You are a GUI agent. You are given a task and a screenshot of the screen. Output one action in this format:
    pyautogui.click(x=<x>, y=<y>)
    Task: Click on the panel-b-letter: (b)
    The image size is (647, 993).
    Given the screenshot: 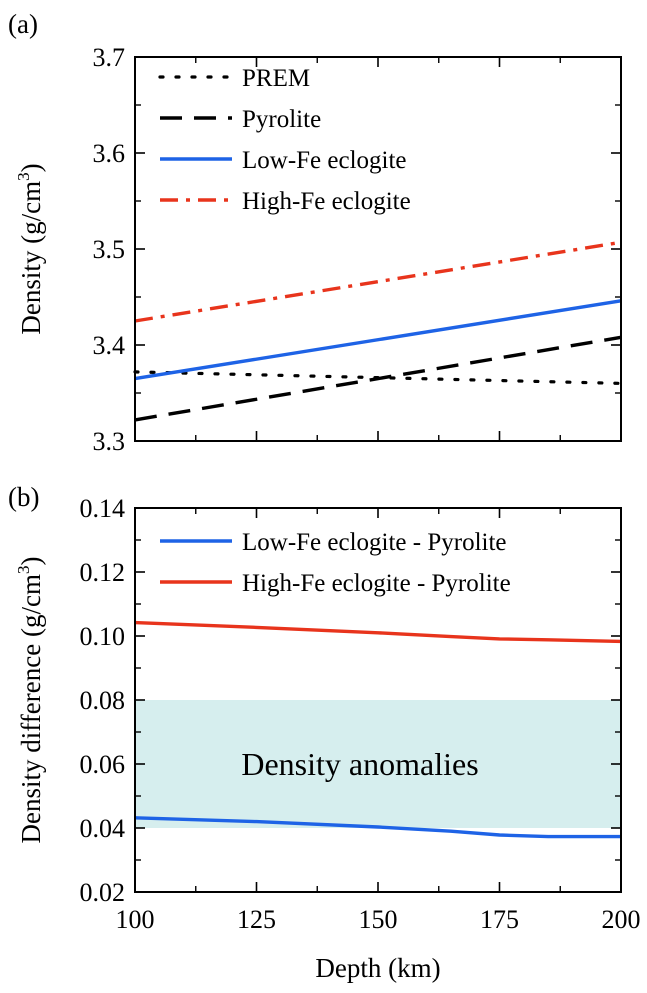 What is the action you would take?
    pyautogui.click(x=23, y=497)
    